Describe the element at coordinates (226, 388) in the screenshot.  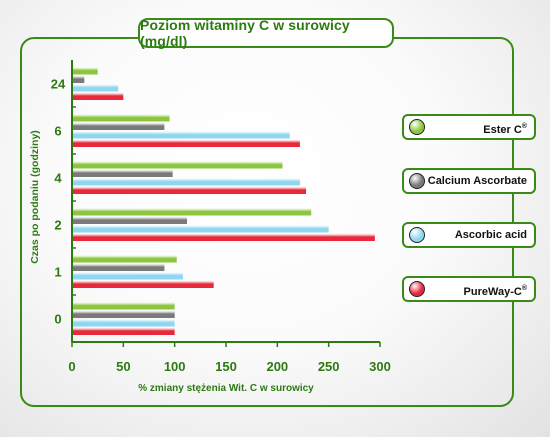
I see `x-axis-label: % zmiany stężenia Wit. C w surowicy` at that location.